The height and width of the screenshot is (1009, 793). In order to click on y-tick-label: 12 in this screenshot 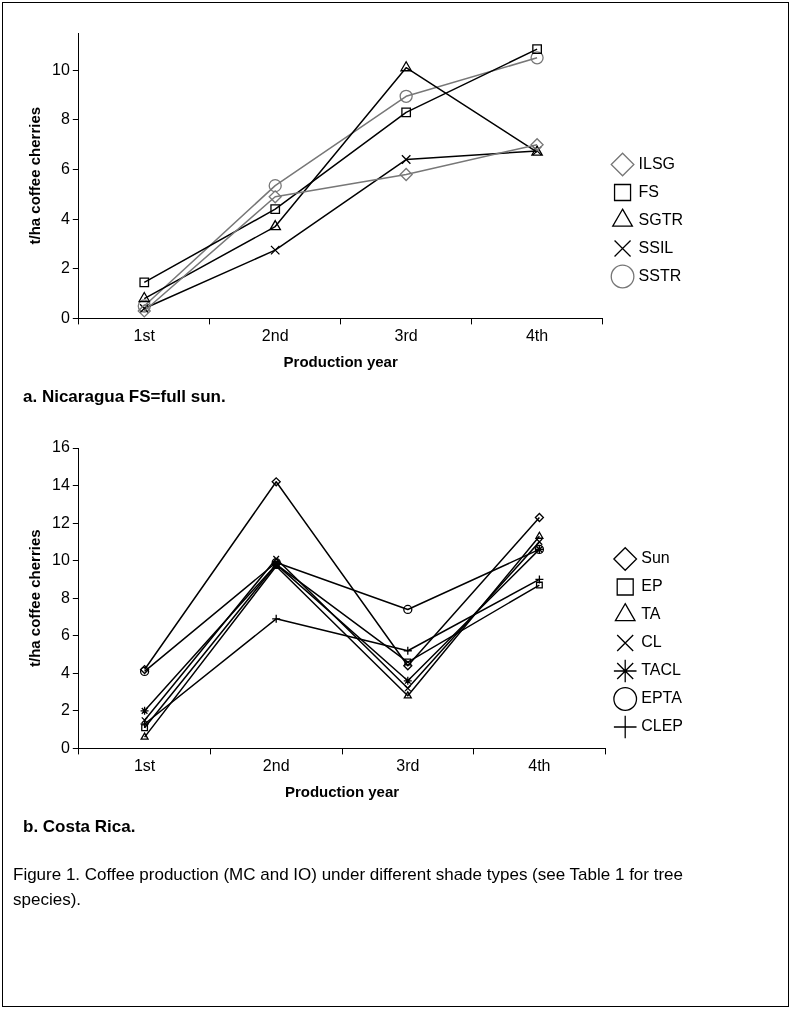, I will do `click(61, 522)`.